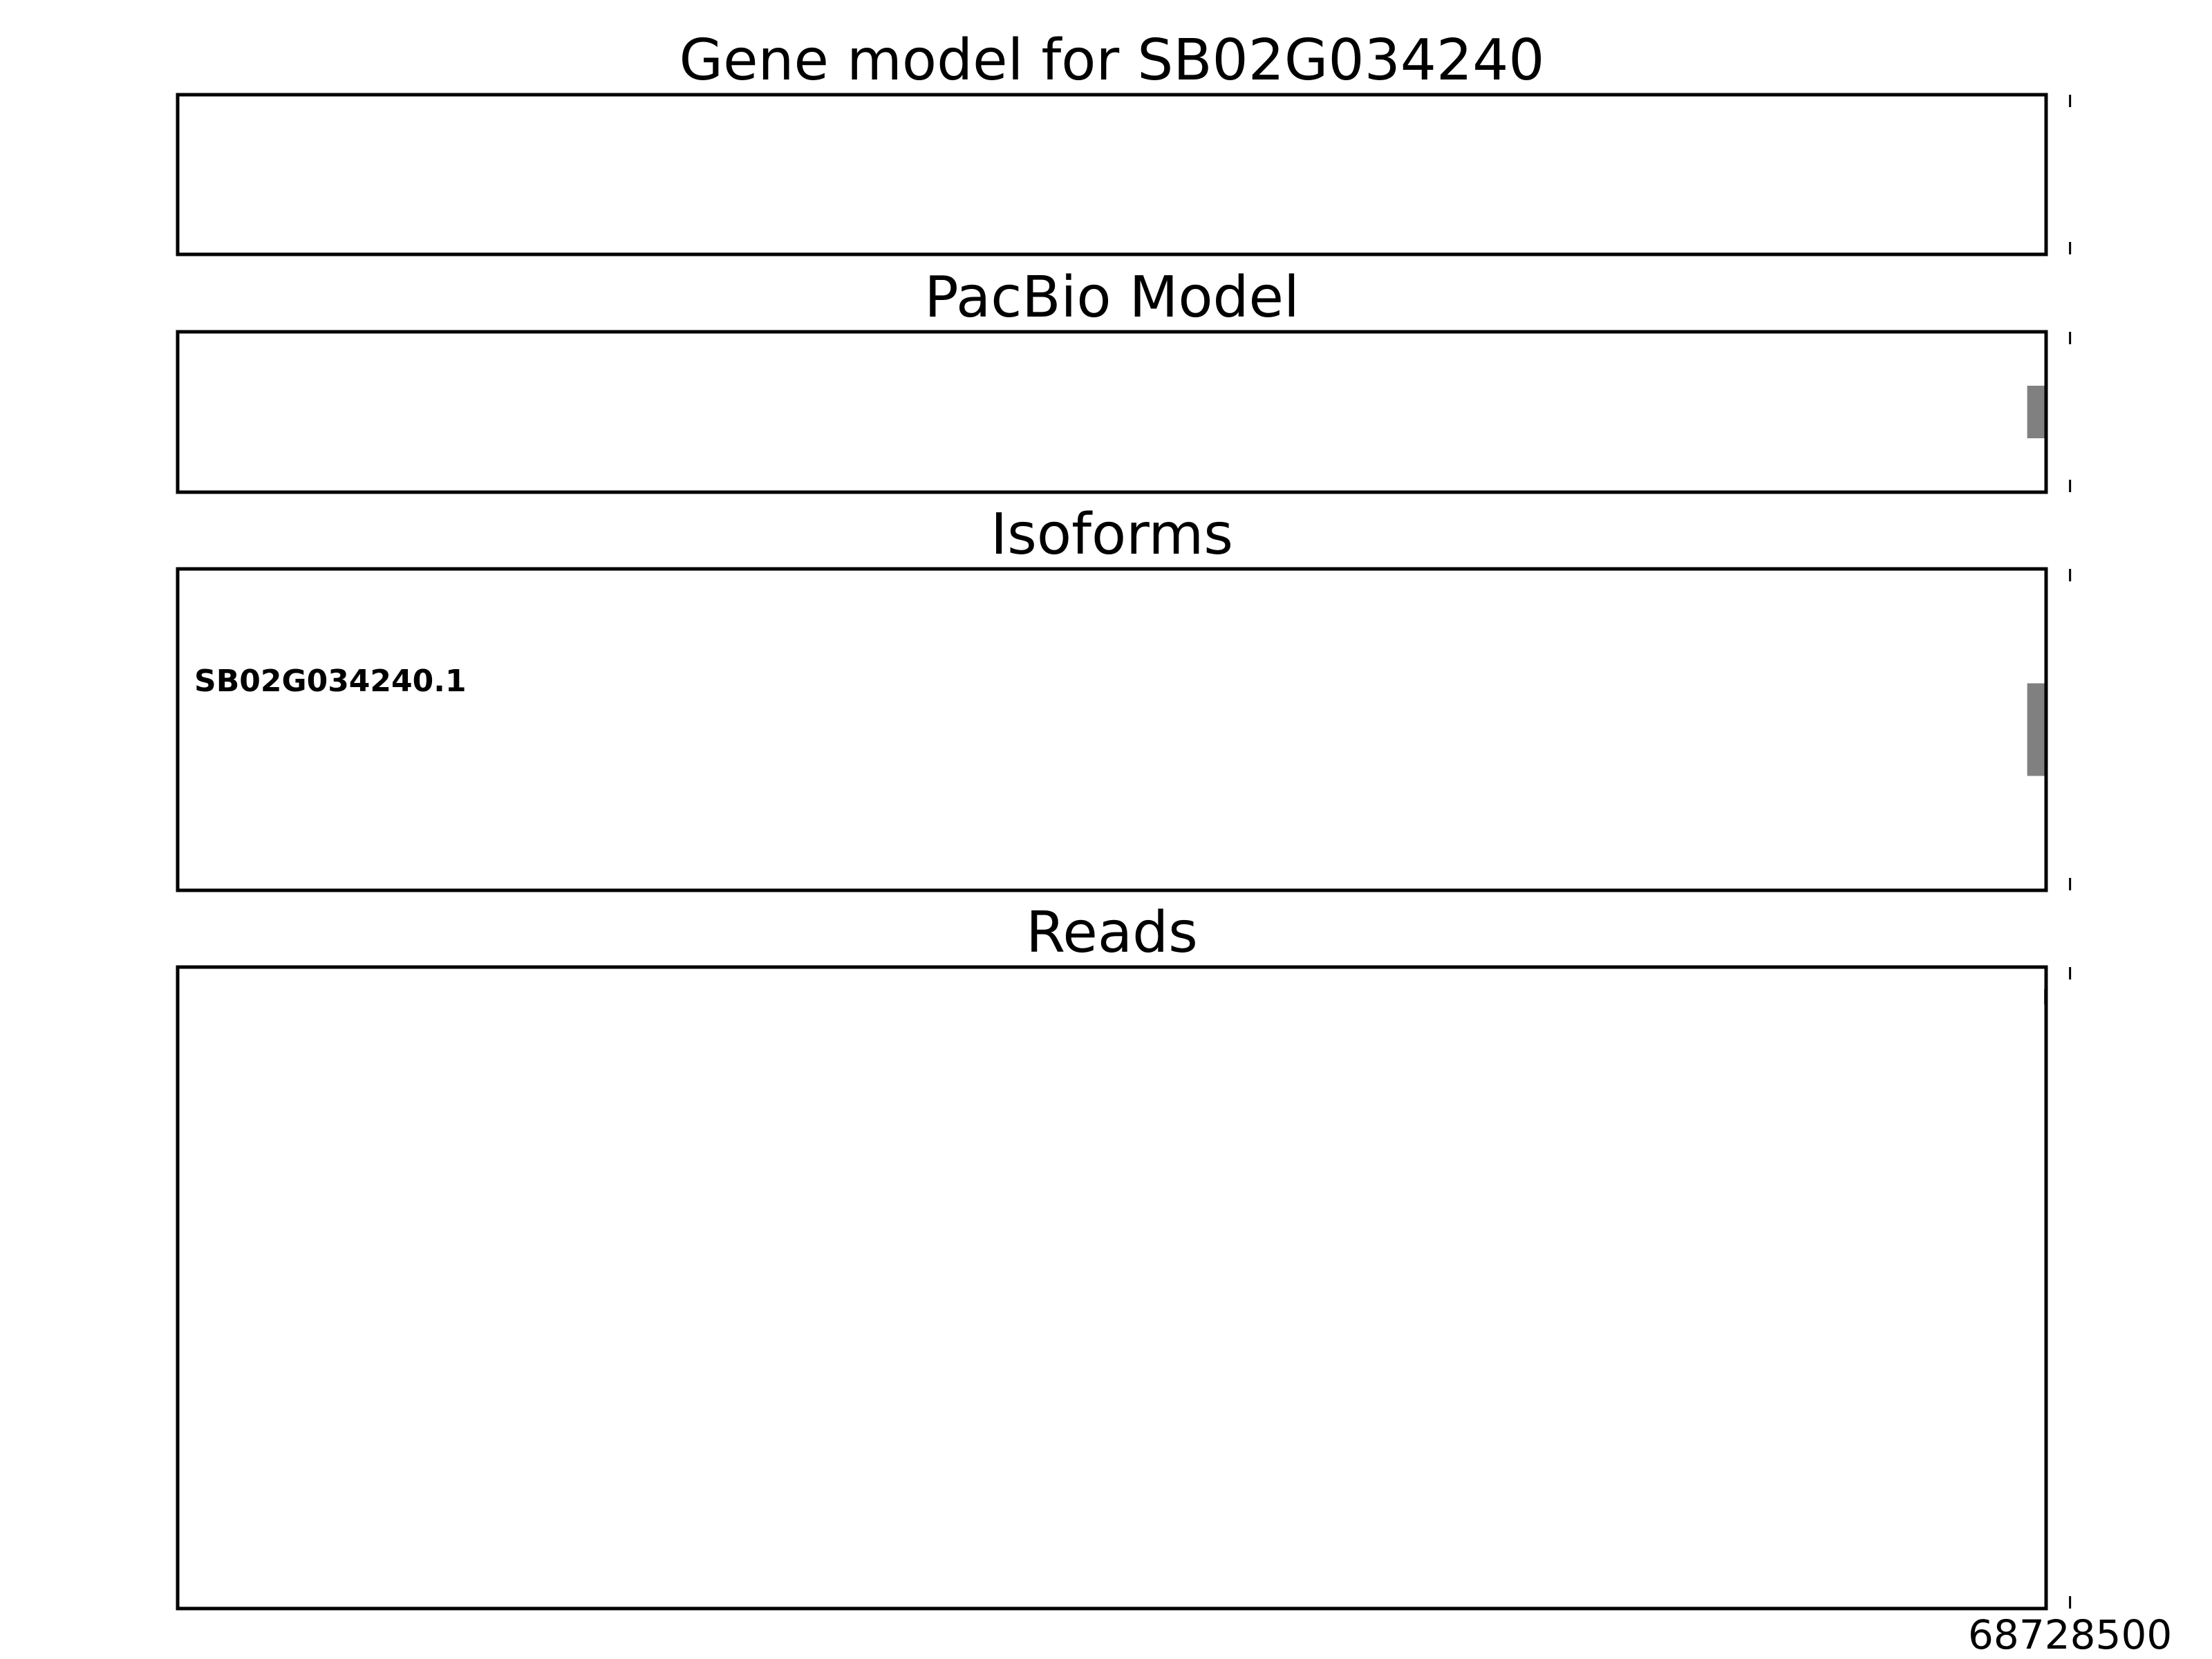 The width and height of the screenshot is (2212, 1659). What do you see at coordinates (330, 681) in the screenshot?
I see `isoform-label: SB02G034240.1` at bounding box center [330, 681].